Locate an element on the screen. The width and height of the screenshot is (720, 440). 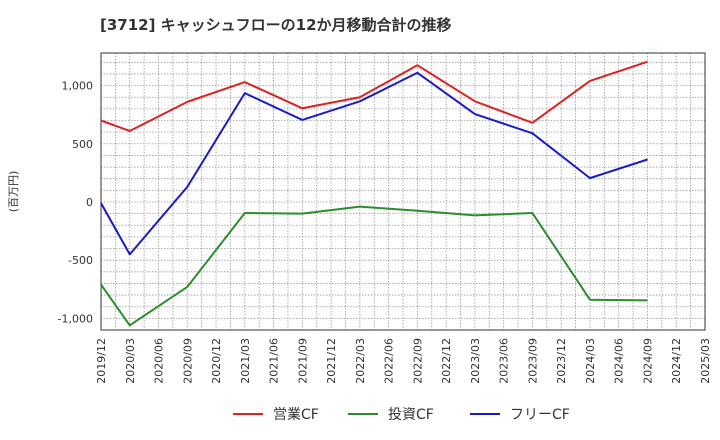
legend-label: 投資CF is located at coordinates (411, 415).